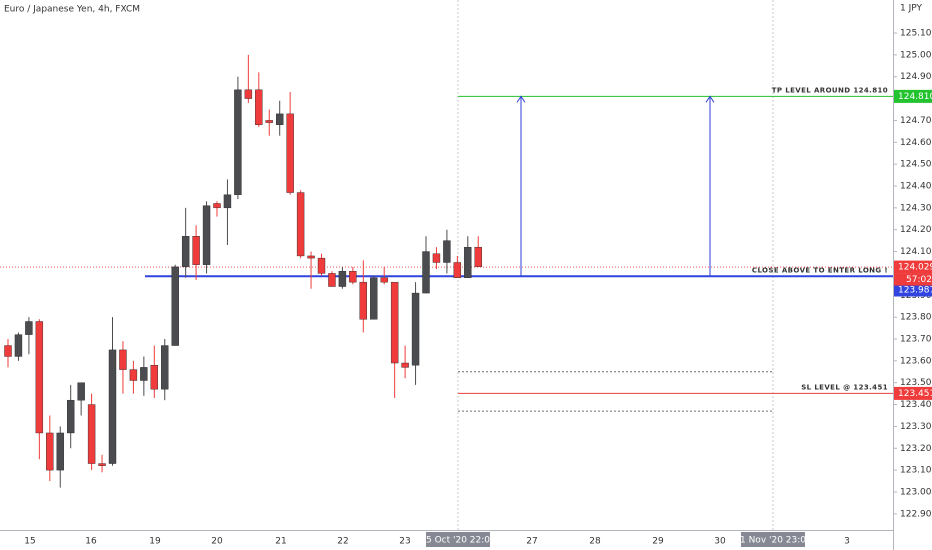 The width and height of the screenshot is (932, 550). What do you see at coordinates (916, 405) in the screenshot?
I see `y-tick-label: 123.400` at bounding box center [916, 405].